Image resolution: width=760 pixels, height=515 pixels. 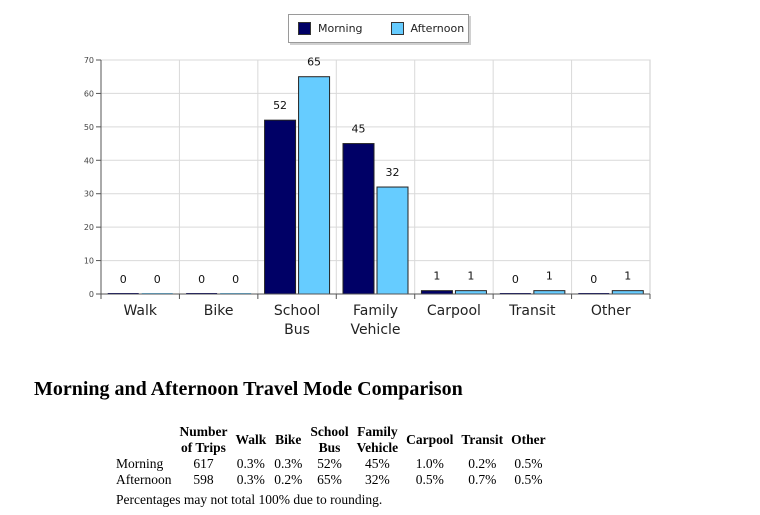 I want to click on table-cell: 598, so click(x=203, y=479).